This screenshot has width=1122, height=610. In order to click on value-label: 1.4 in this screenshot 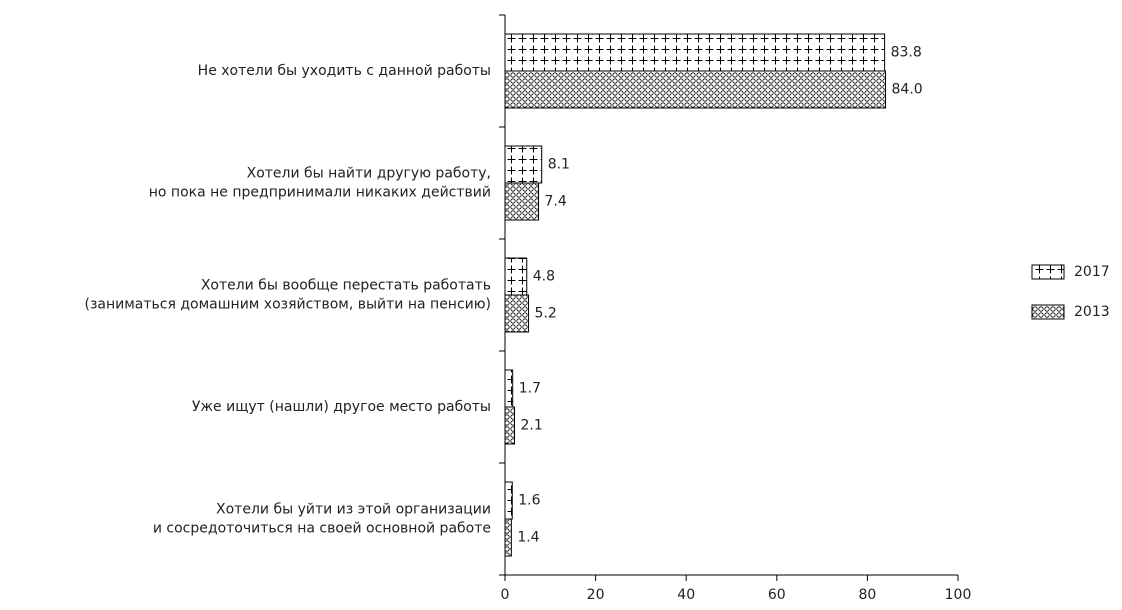, I will do `click(528, 538)`.